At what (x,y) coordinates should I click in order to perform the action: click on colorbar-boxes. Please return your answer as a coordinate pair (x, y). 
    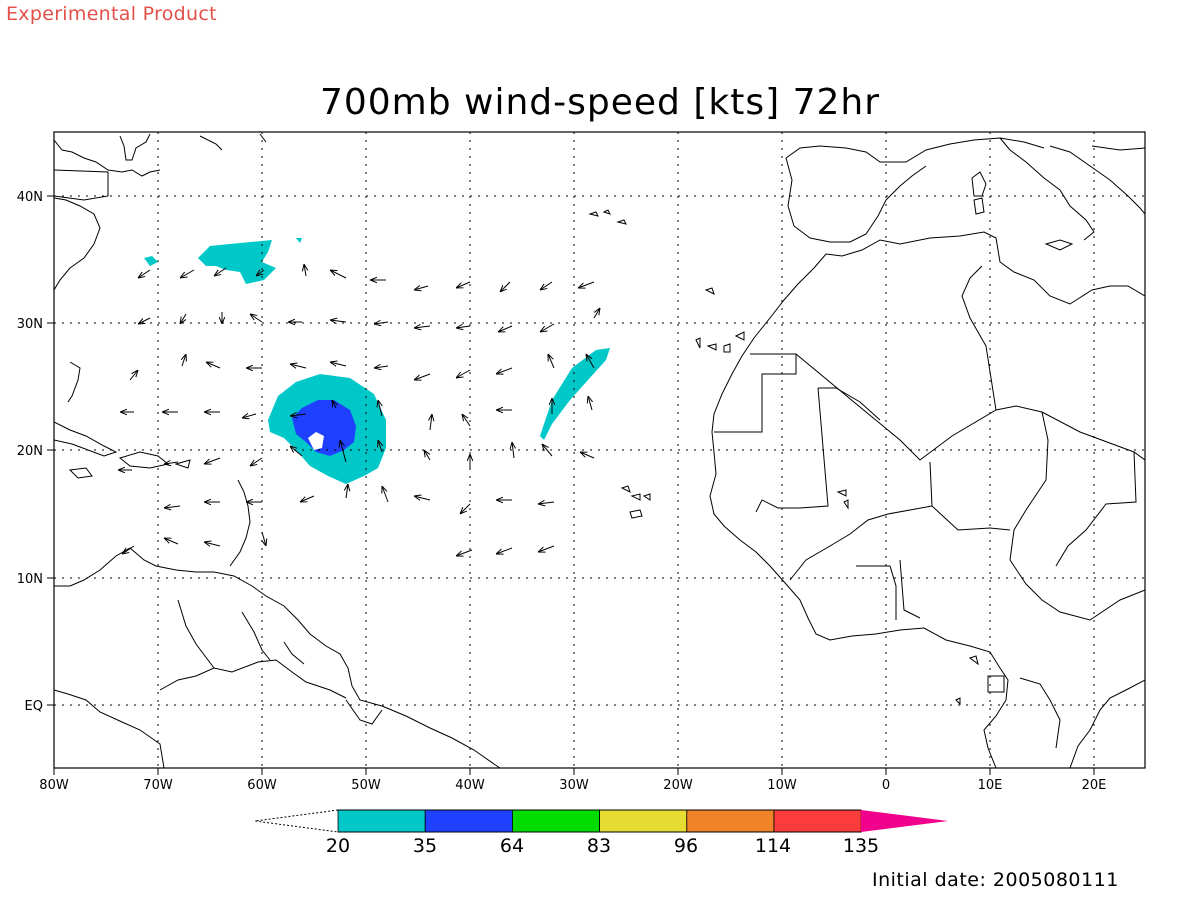
    Looking at the image, I should click on (599, 821).